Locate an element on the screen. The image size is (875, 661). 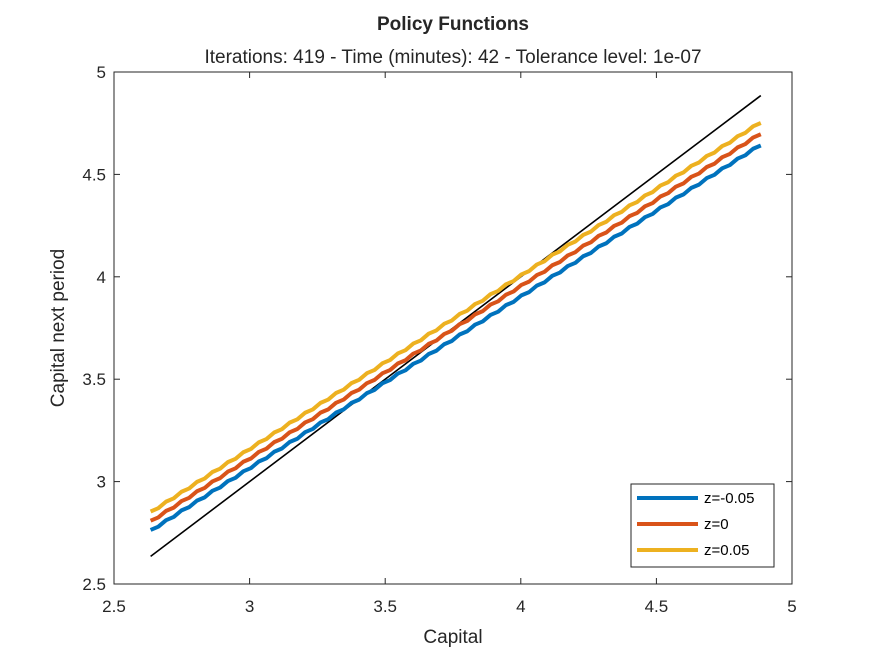
legend-label: z=0 is located at coordinates (716, 524).